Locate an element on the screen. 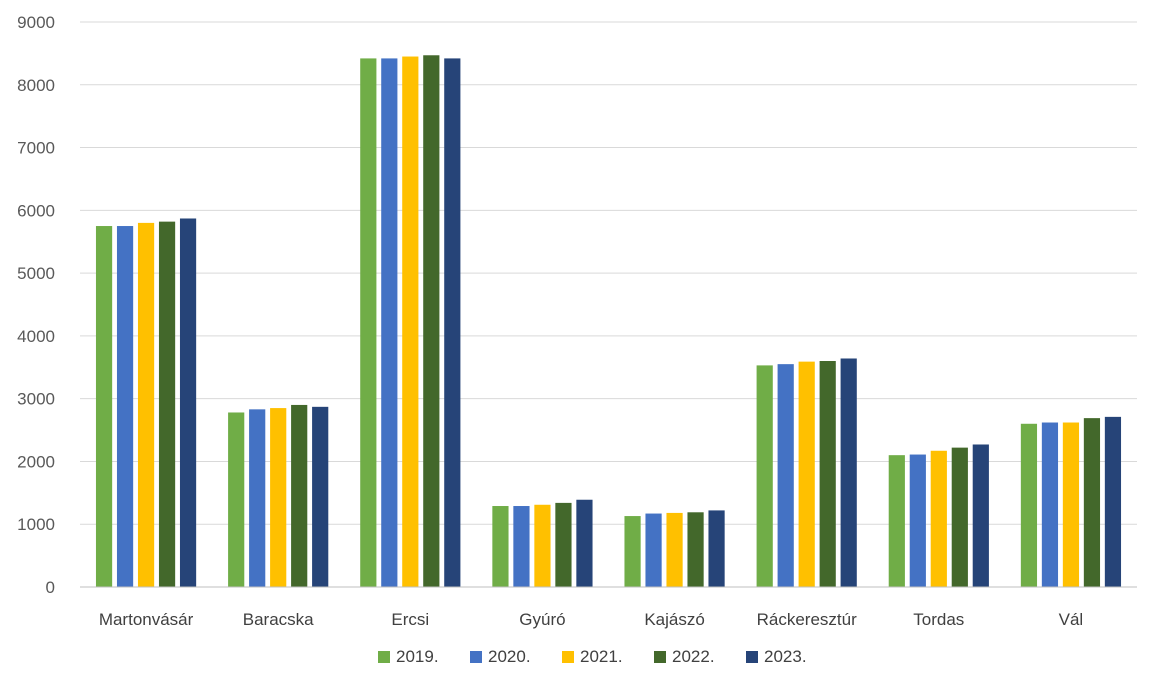 Image resolution: width=1154 pixels, height=673 pixels. y-tick-label: 6000 is located at coordinates (36, 210).